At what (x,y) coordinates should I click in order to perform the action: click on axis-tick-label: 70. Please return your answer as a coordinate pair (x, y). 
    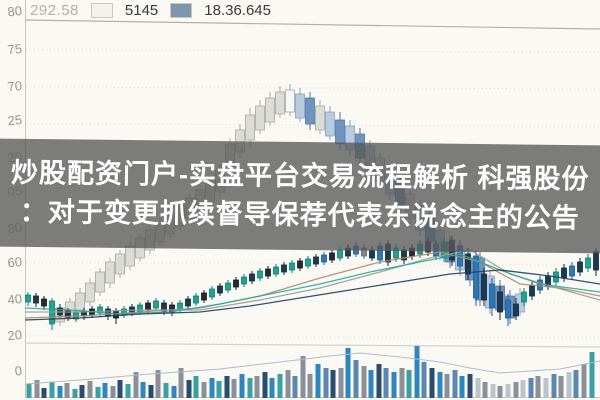
    Looking at the image, I should click on (14, 86).